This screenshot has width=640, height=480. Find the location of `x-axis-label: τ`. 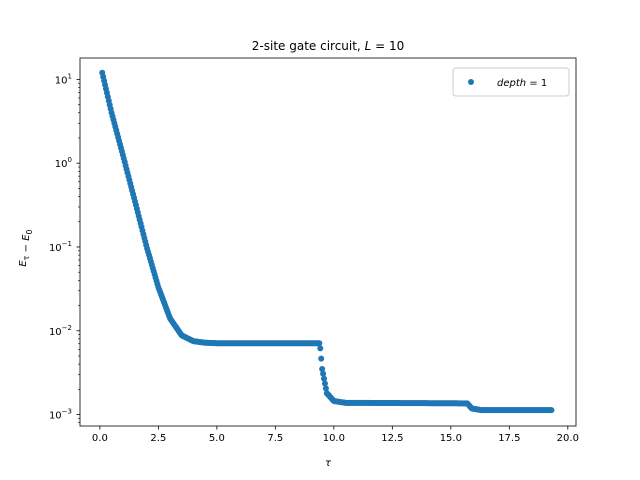

x-axis-label: τ is located at coordinates (328, 463).